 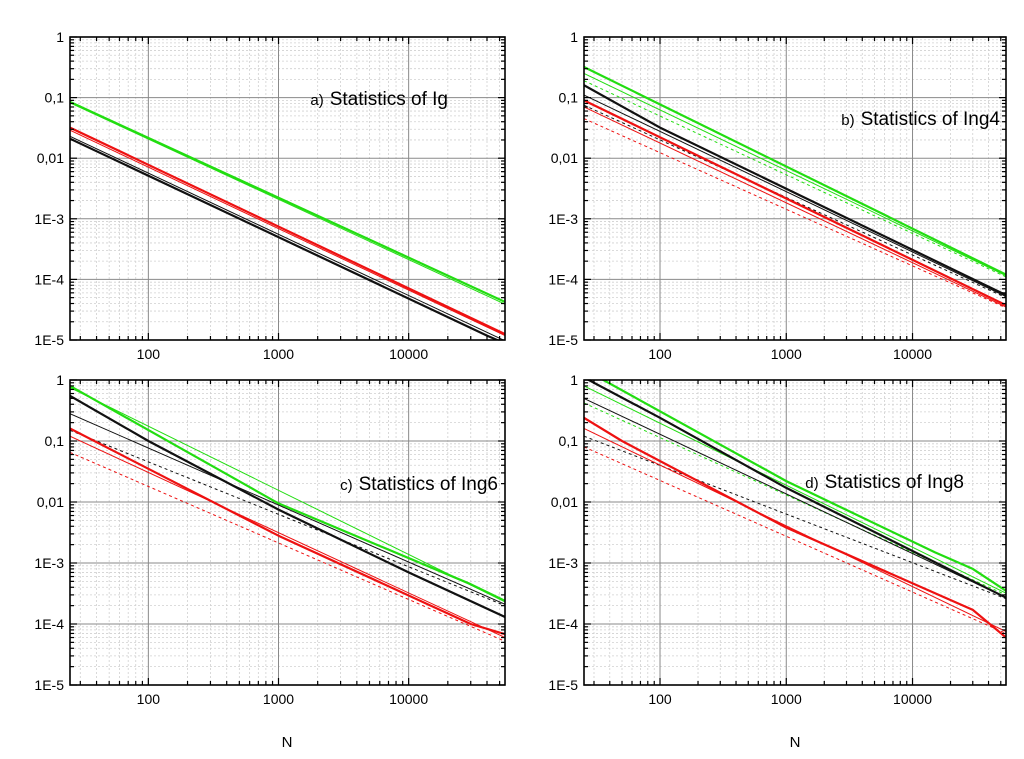 I want to click on series-group-d, so click(x=795, y=509).